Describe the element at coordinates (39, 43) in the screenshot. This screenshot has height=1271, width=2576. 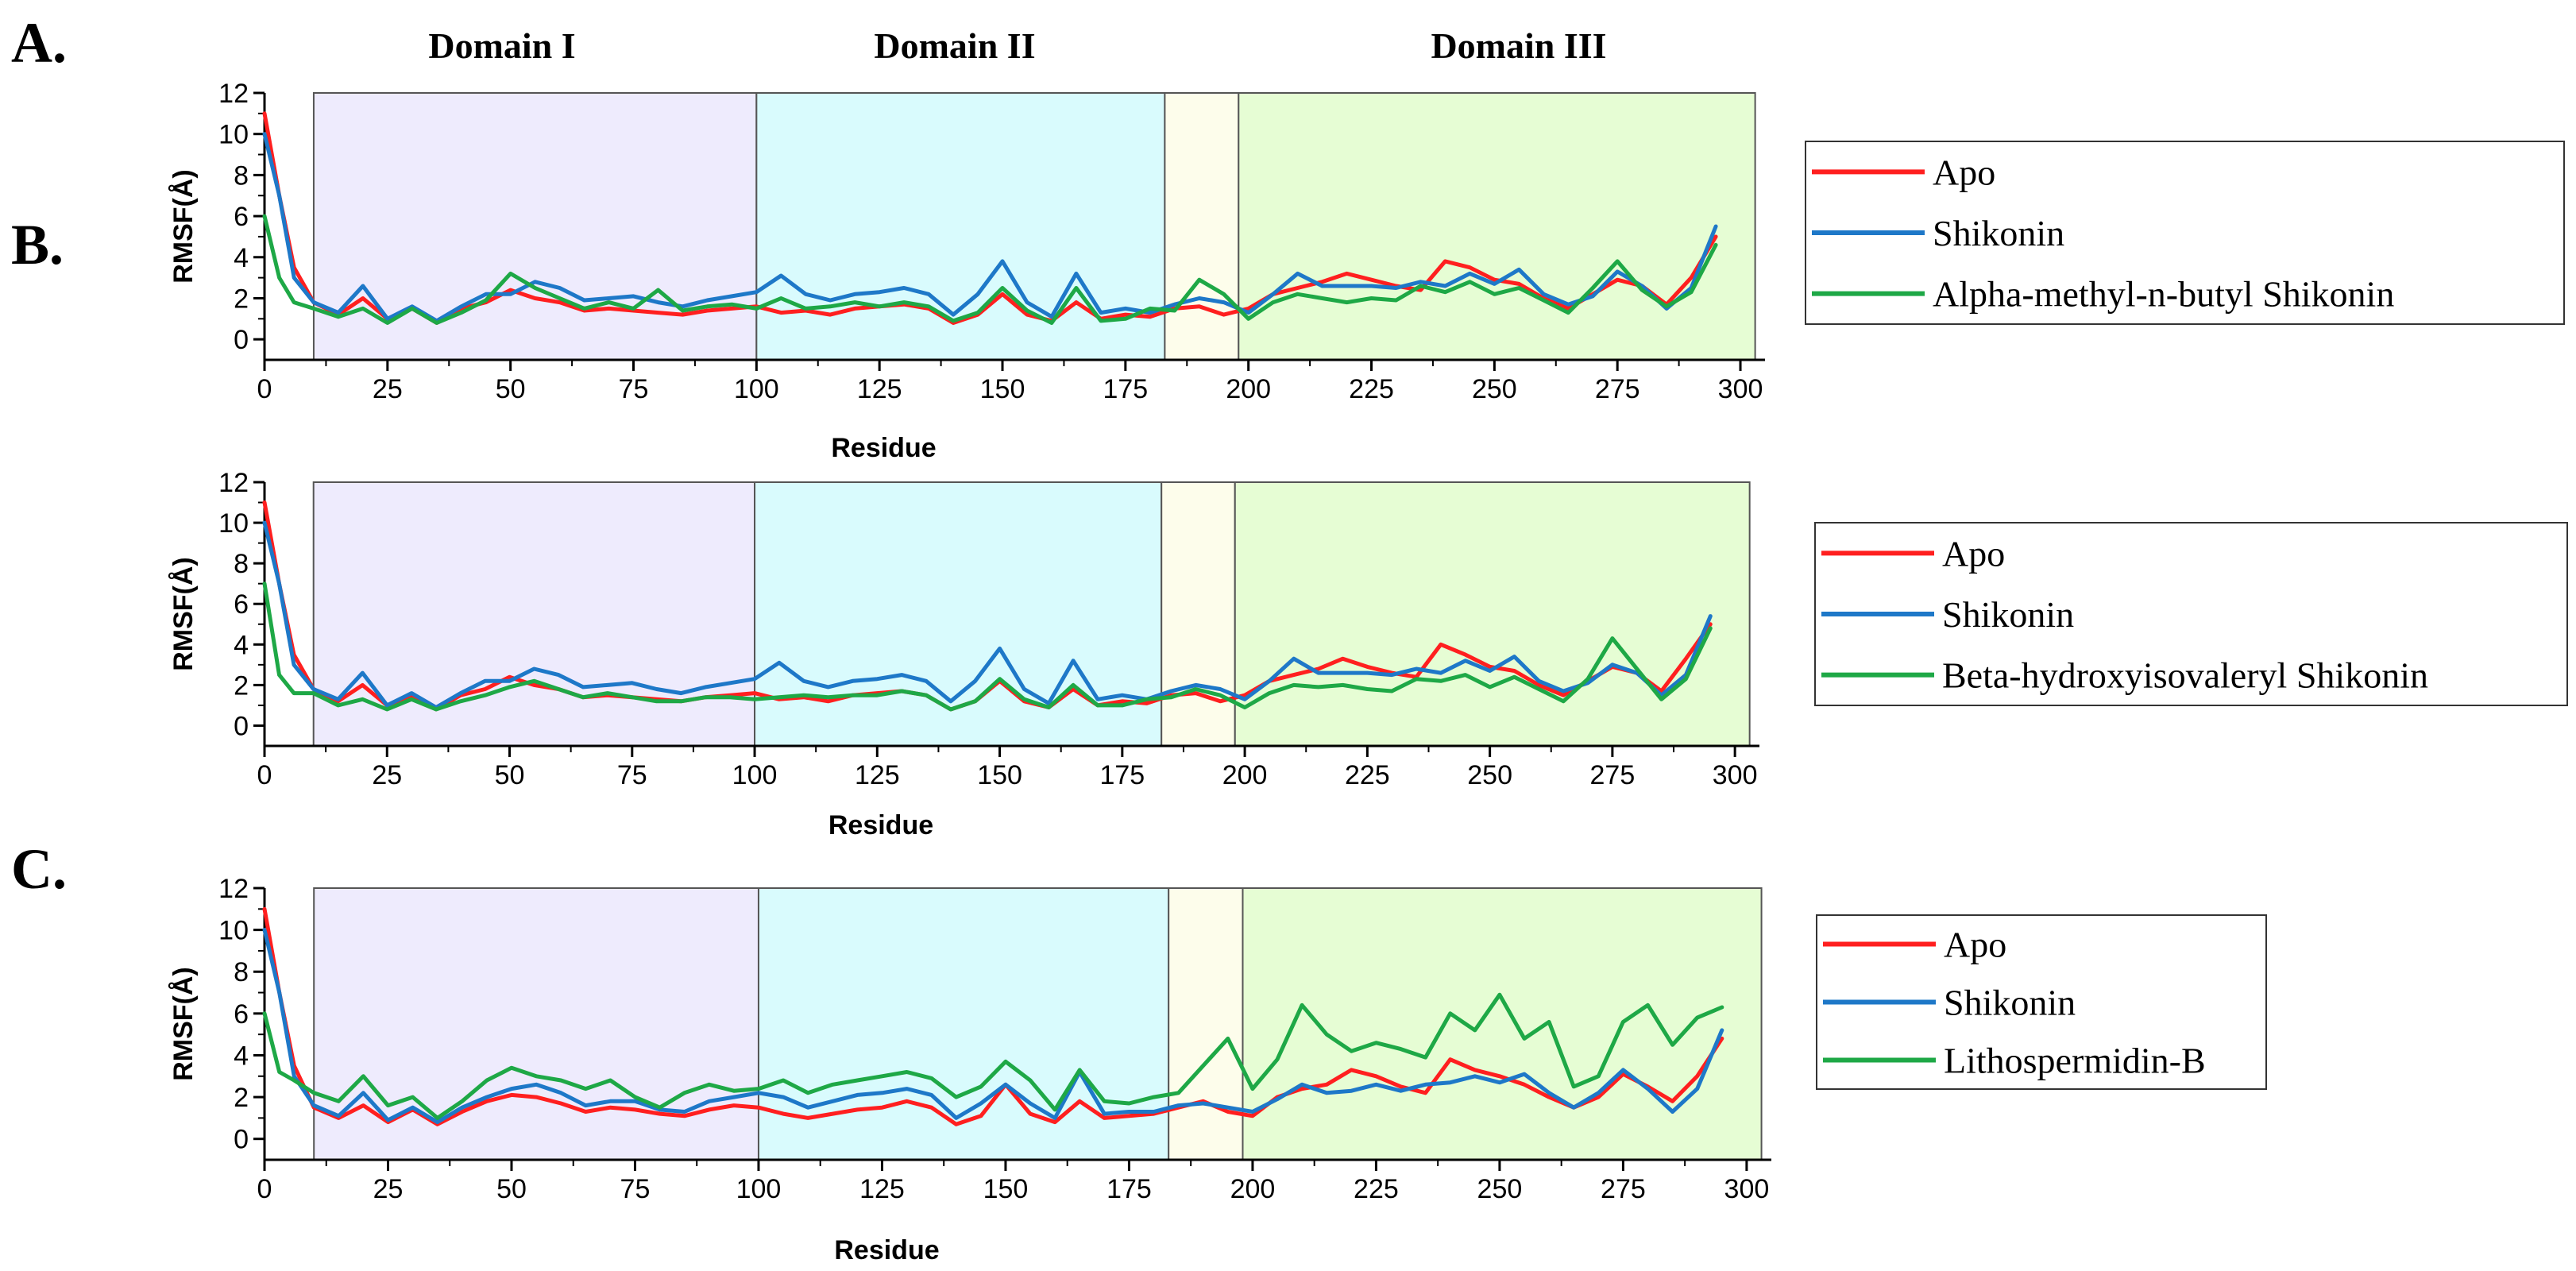
I see `panel-label: A.` at that location.